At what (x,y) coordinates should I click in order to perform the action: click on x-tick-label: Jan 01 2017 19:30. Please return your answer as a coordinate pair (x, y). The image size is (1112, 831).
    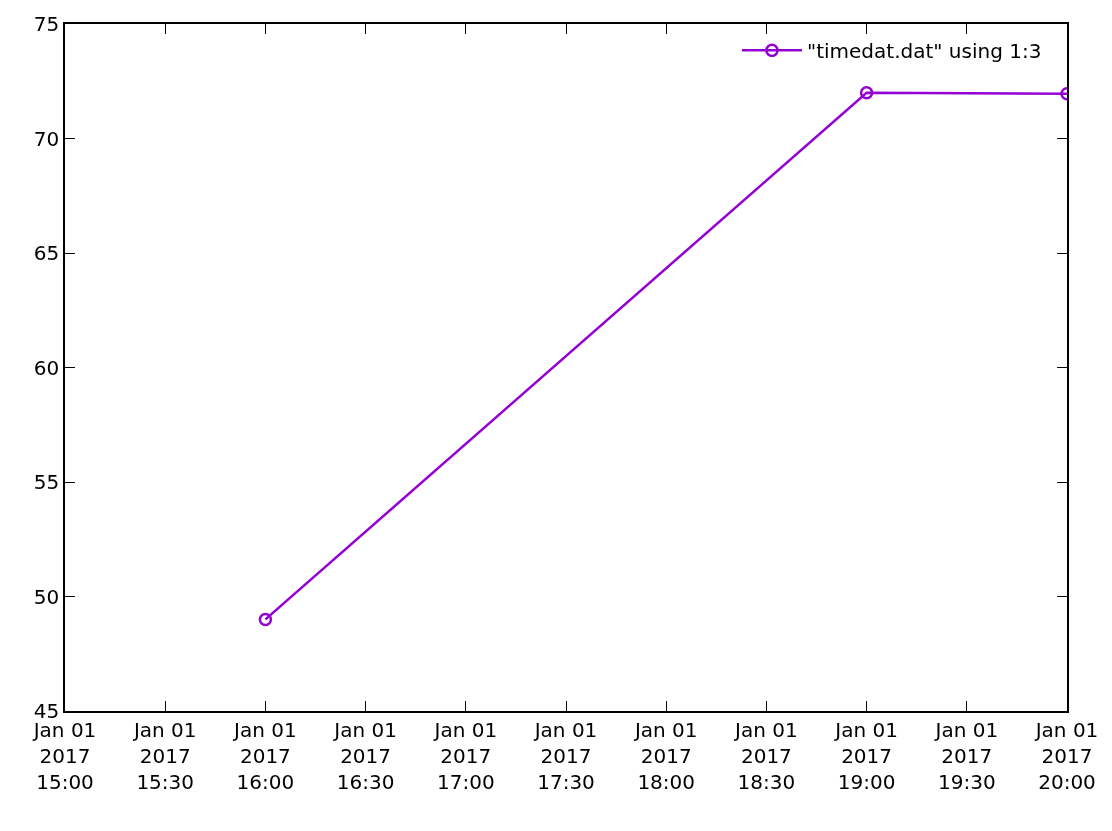
    Looking at the image, I should click on (966, 755).